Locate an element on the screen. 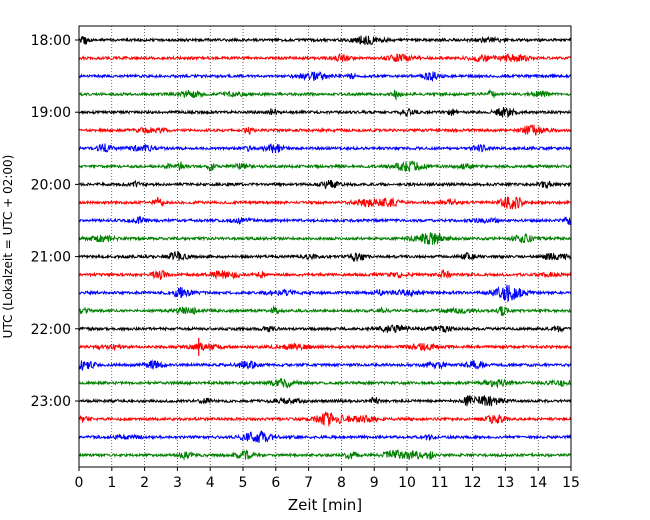 The width and height of the screenshot is (650, 520). trace-1930 is located at coordinates (325, 148).